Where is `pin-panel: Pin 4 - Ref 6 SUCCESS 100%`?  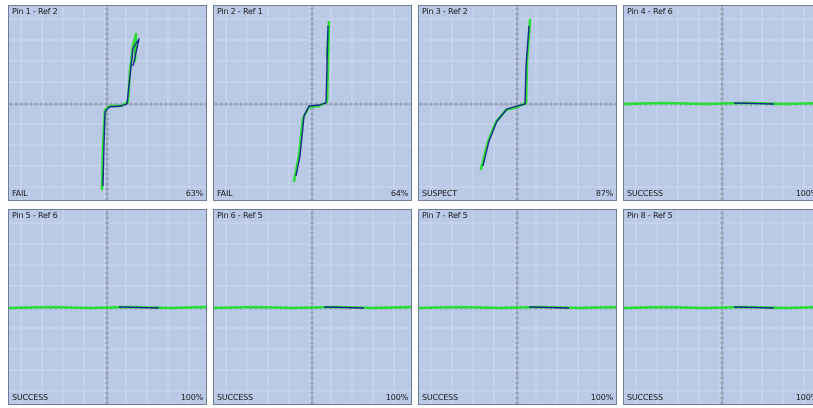 pin-panel: Pin 4 - Ref 6 SUCCESS 100% is located at coordinates (718, 103).